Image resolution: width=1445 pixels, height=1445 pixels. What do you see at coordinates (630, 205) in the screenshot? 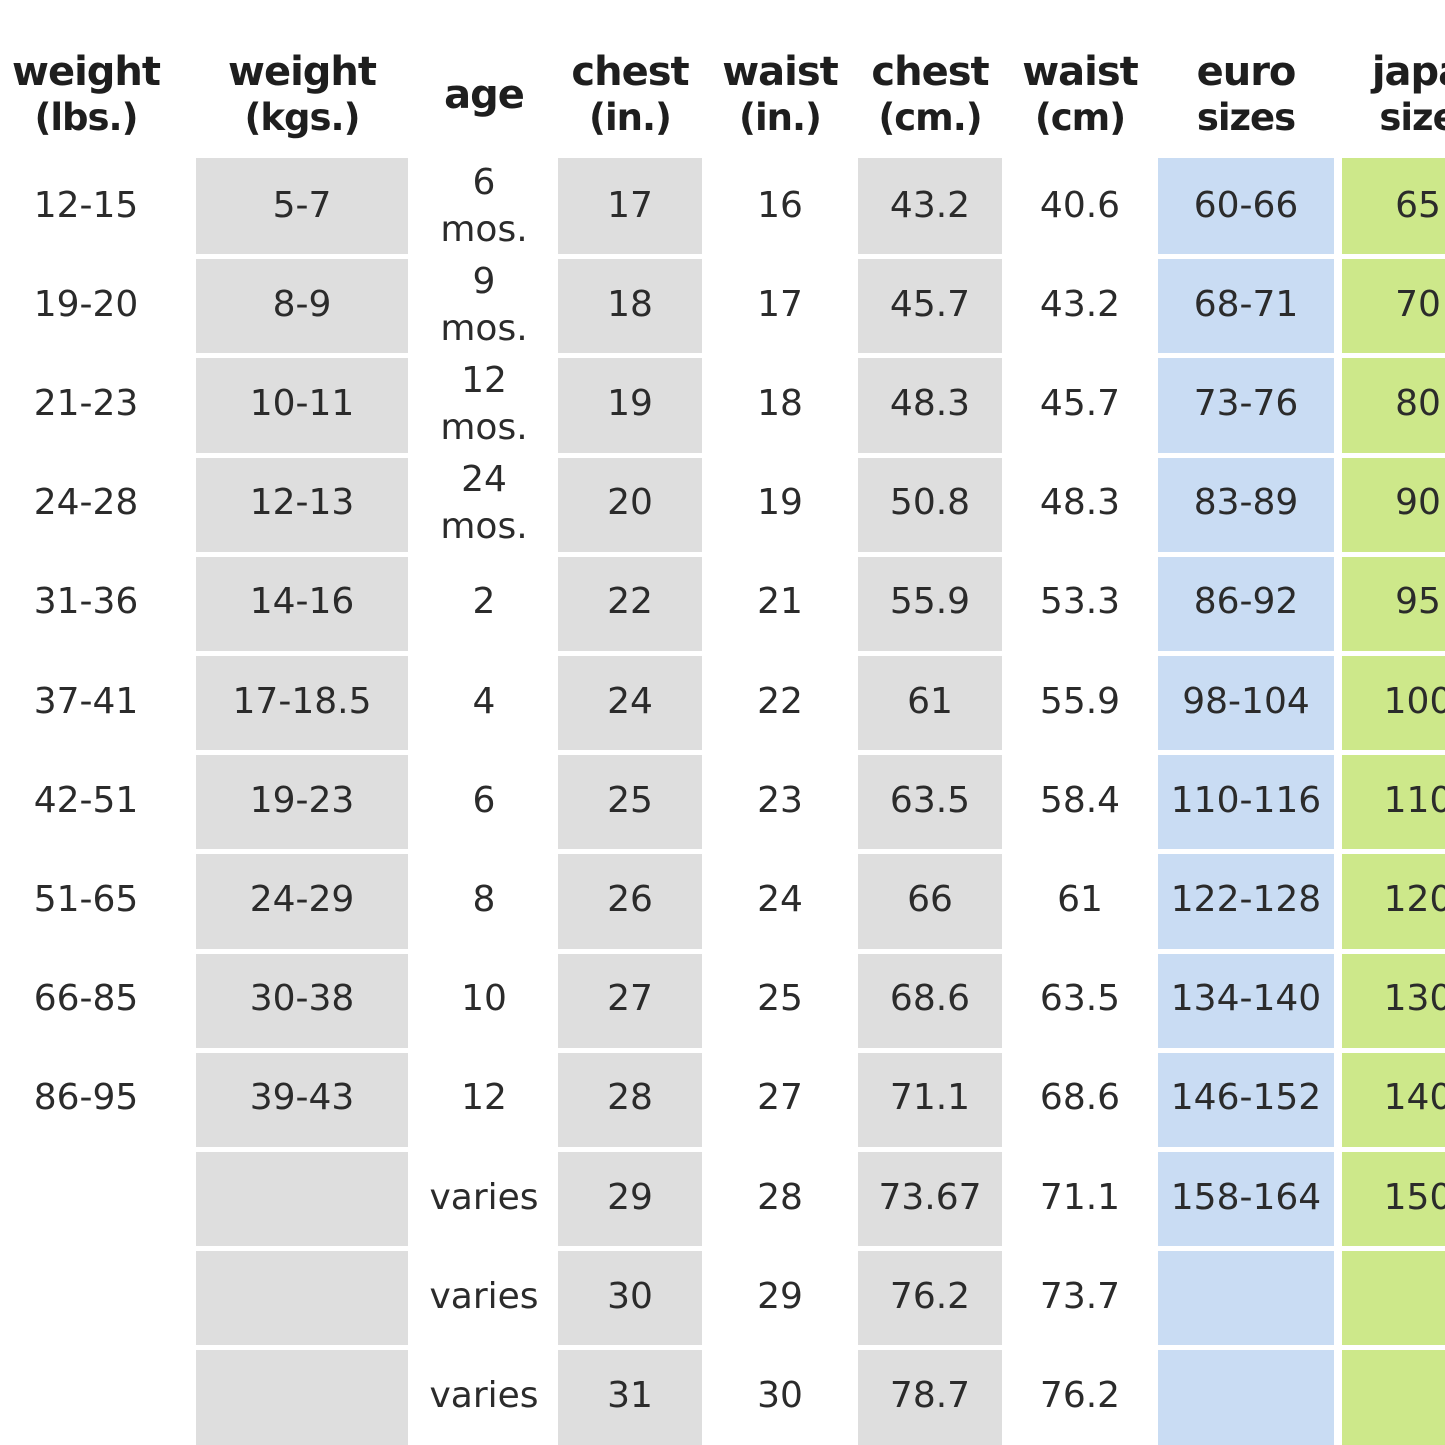
I see `cell-chest-in: 17` at bounding box center [630, 205].